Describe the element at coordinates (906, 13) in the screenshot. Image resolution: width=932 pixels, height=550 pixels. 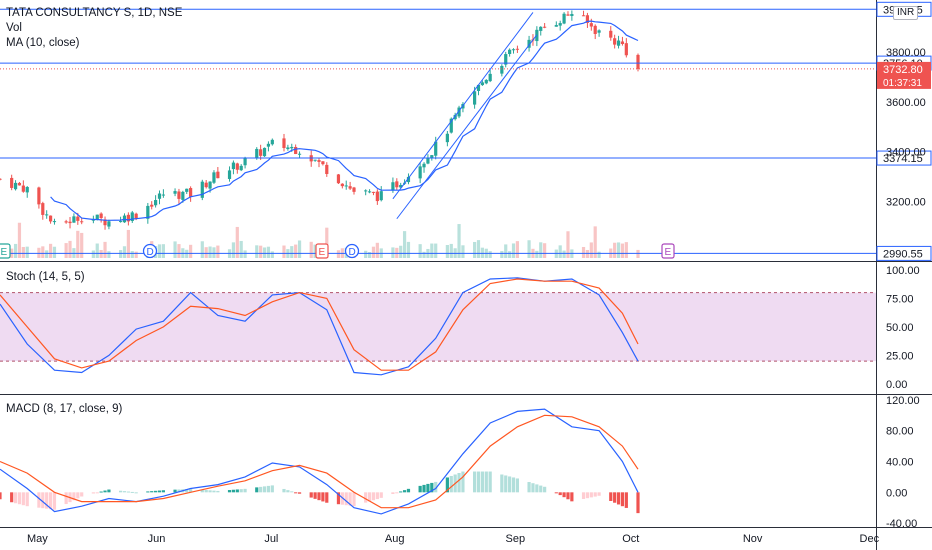
I see `currency-badge: INR` at that location.